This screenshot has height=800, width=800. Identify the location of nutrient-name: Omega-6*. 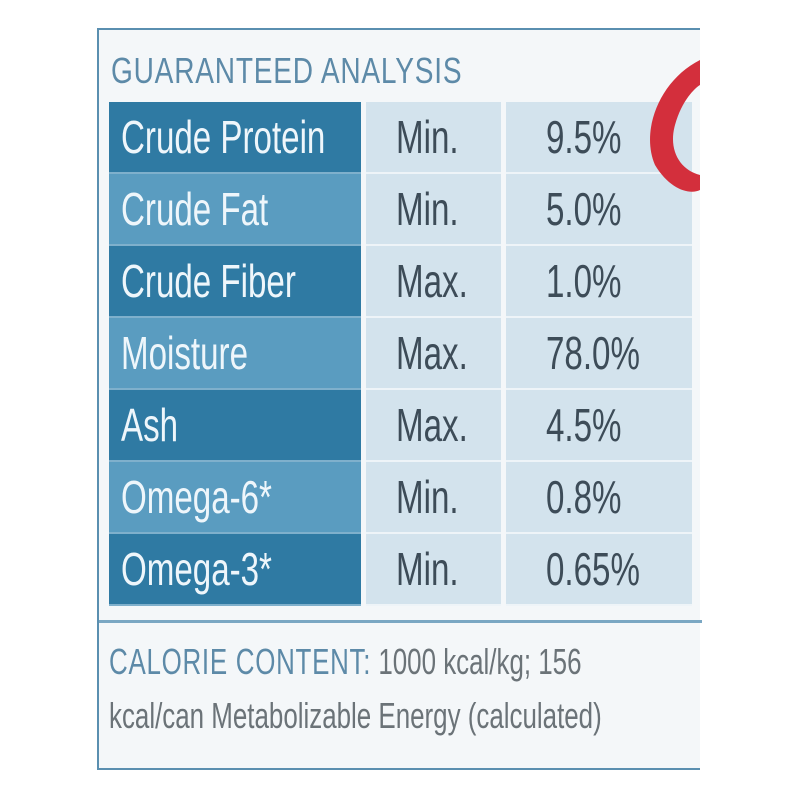
(196, 497).